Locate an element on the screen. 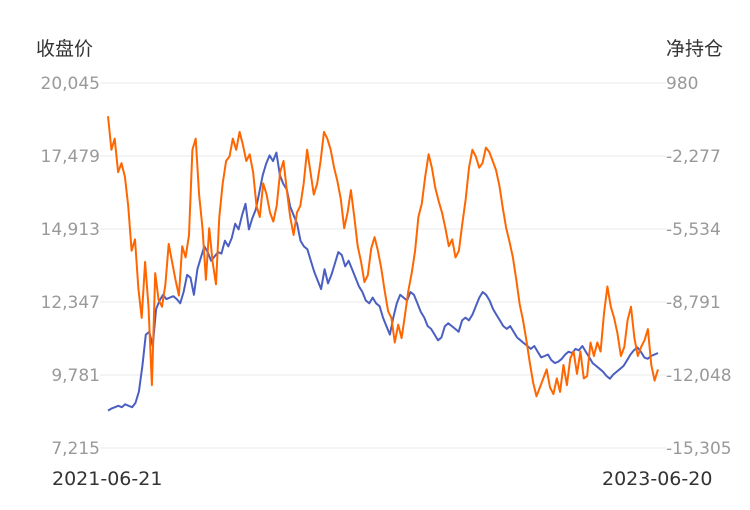  x-tick-end: 2023-06-20 is located at coordinates (657, 479).